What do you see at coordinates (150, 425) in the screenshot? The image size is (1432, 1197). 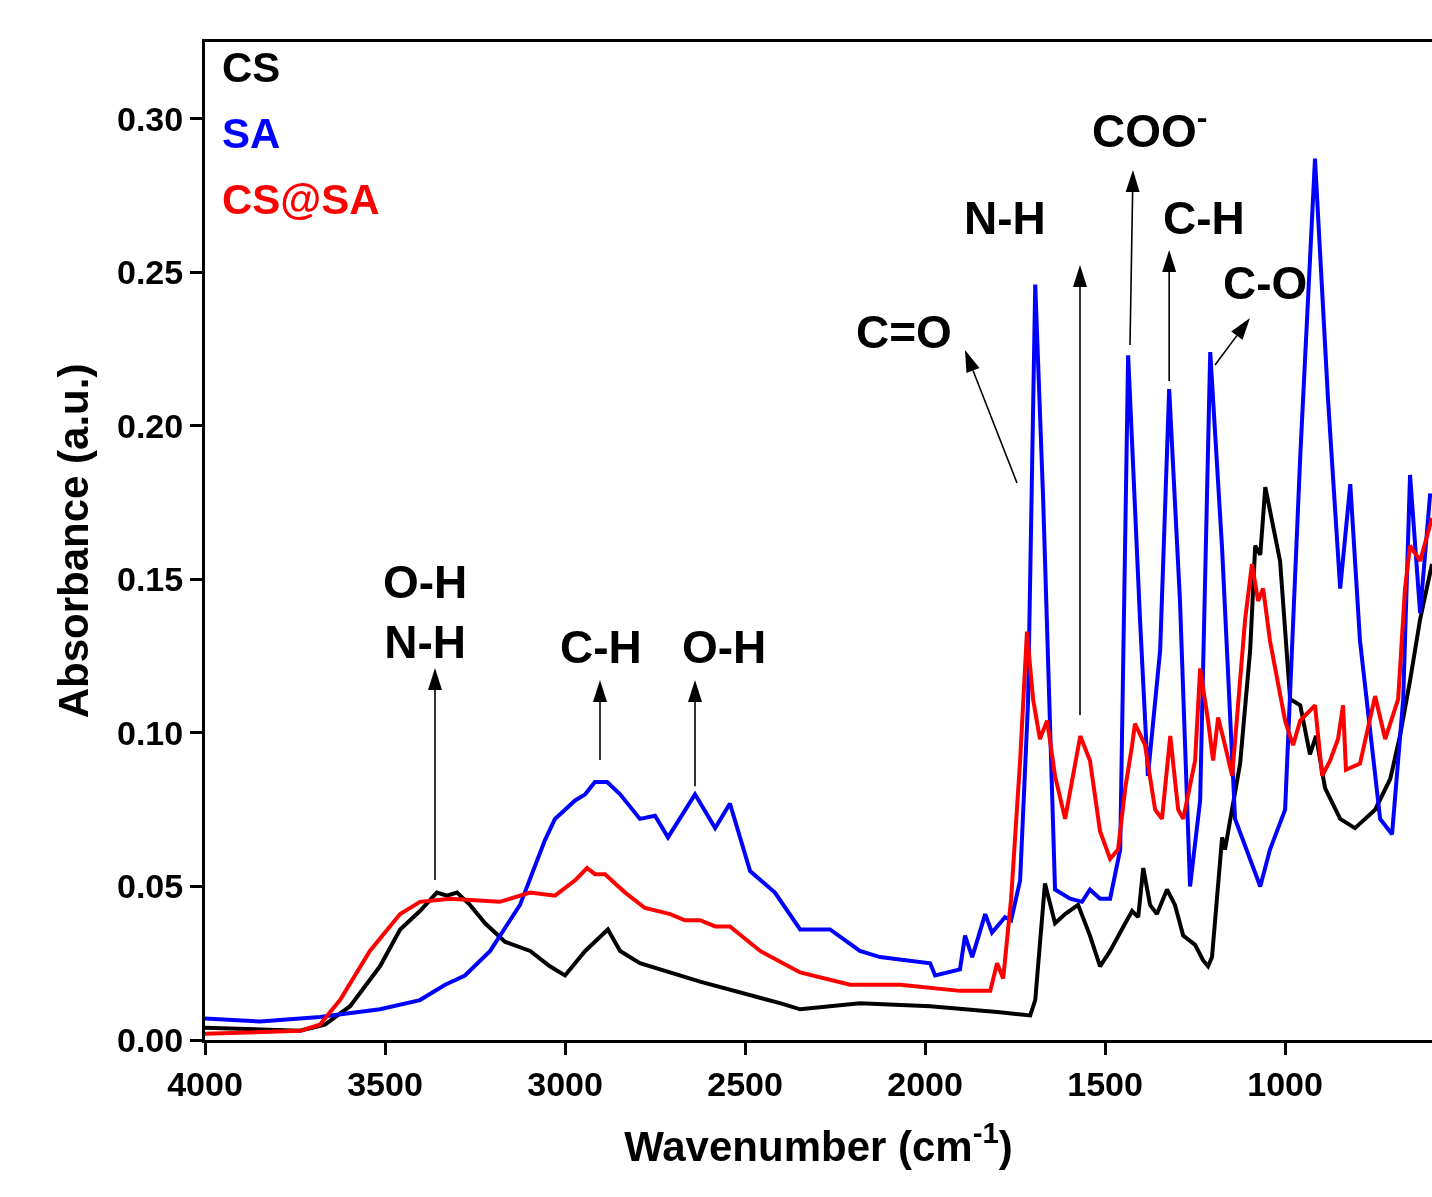 I see `y-tick-label: 0.20` at bounding box center [150, 425].